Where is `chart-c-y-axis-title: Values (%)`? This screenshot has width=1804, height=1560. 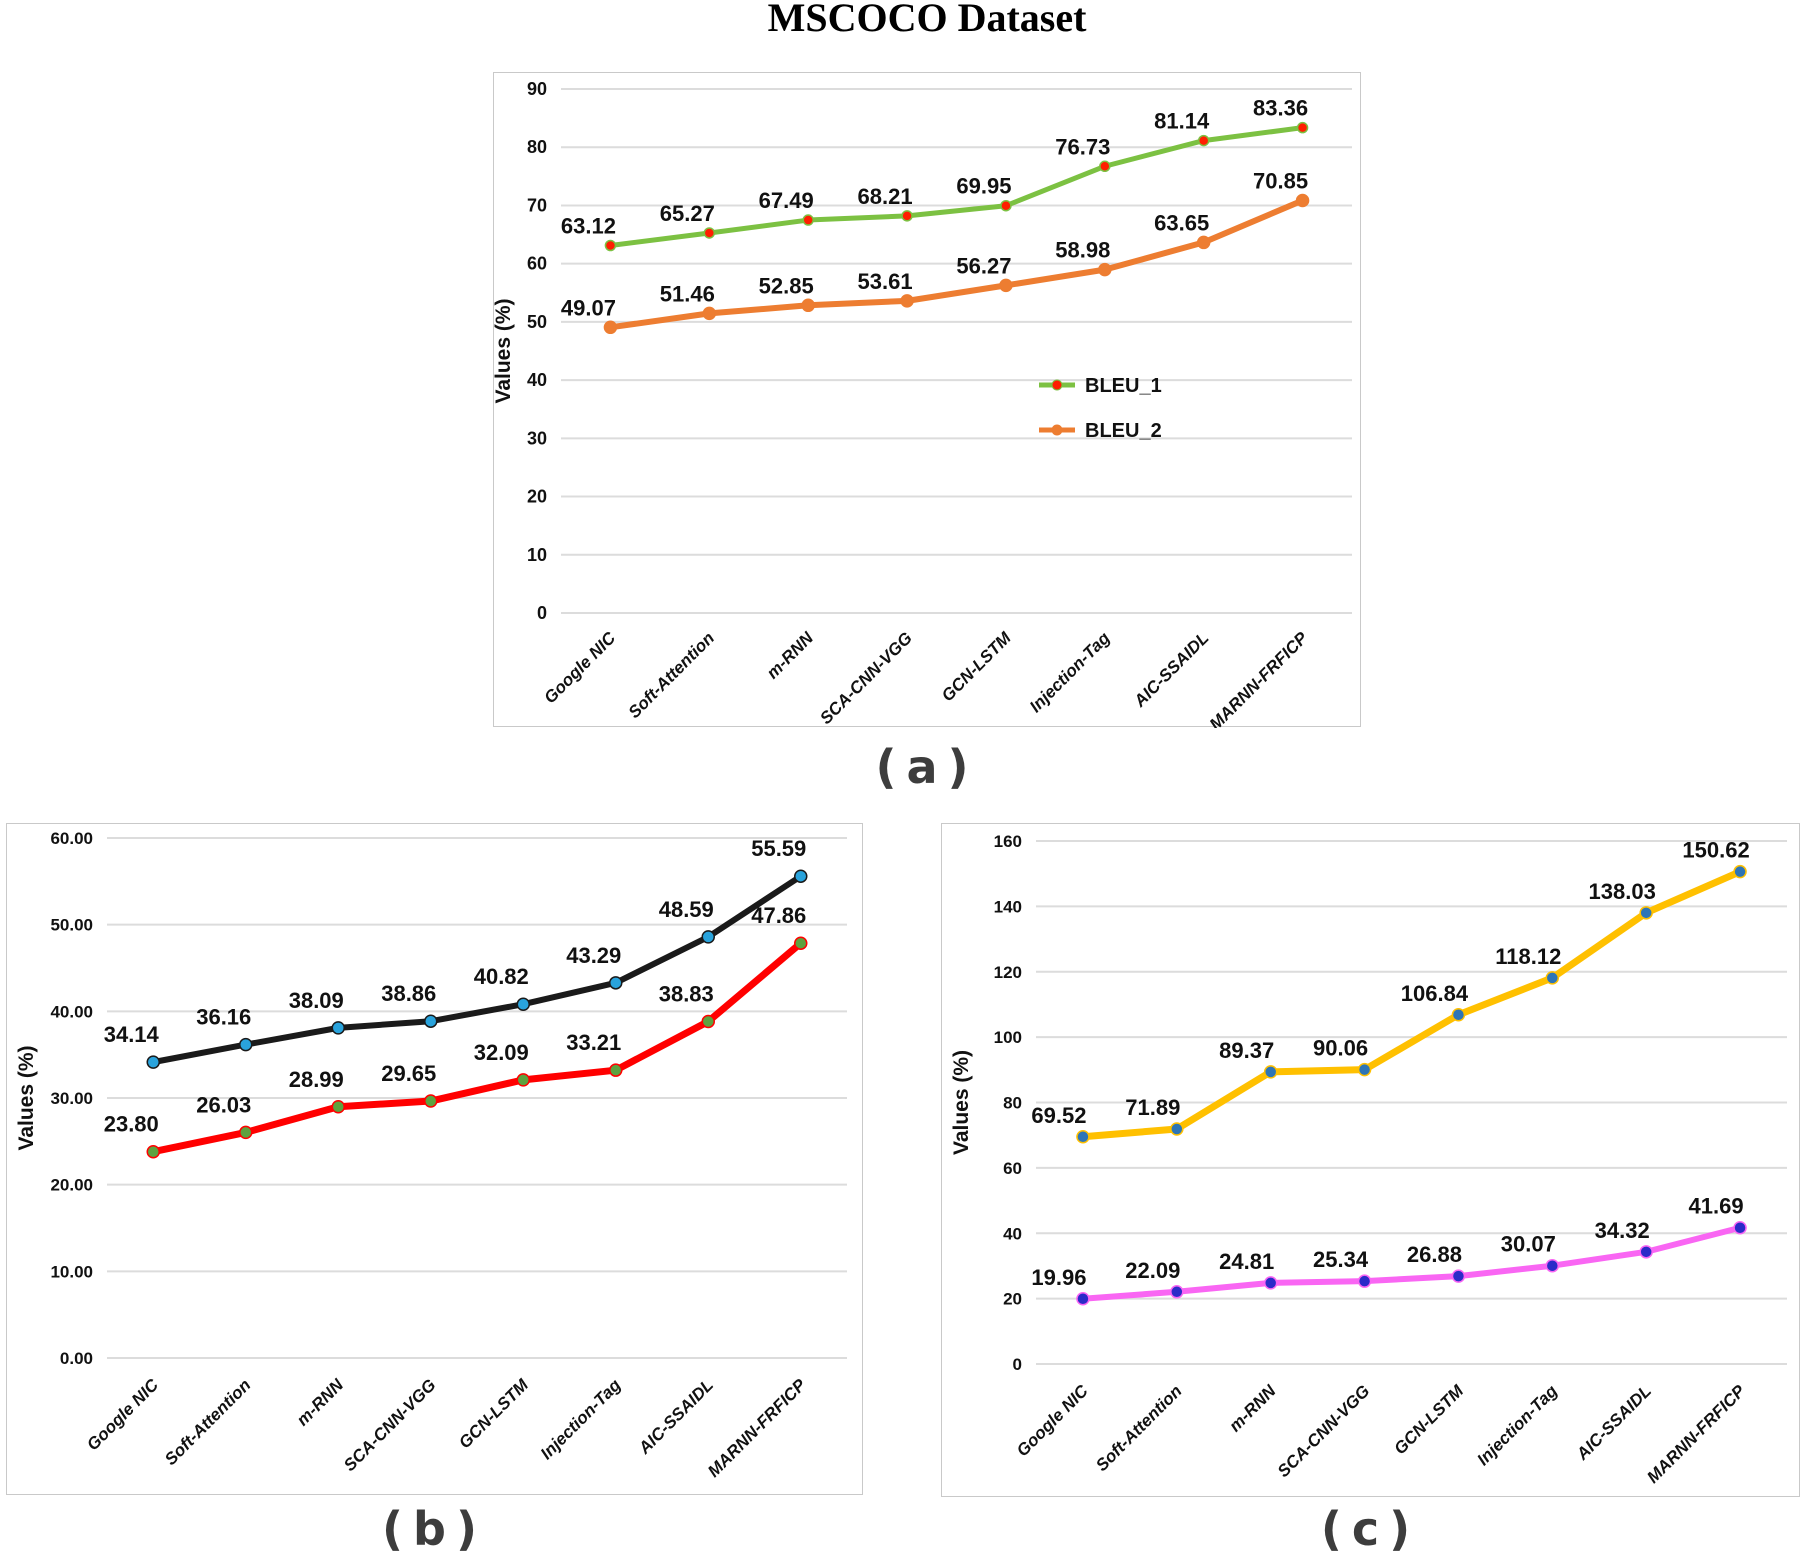
chart-c-y-axis-title: Values (%) is located at coordinates (961, 1102).